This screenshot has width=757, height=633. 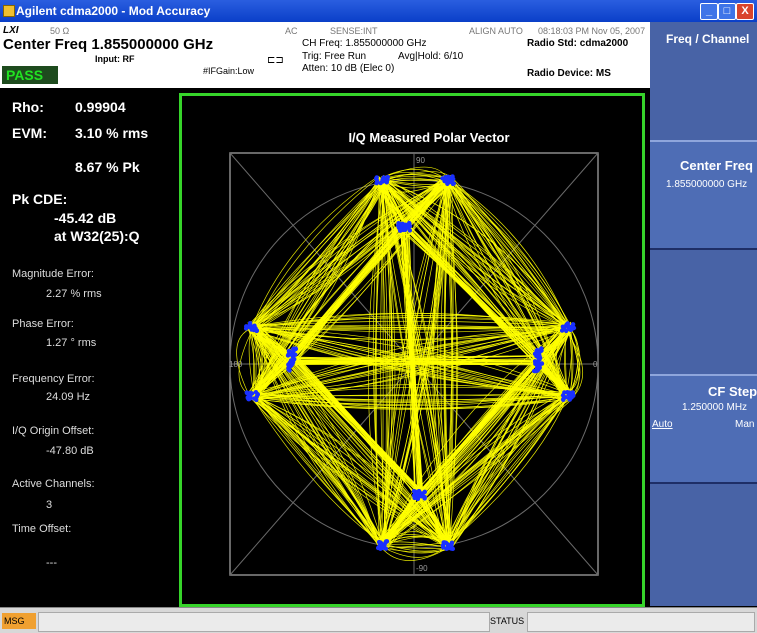 I want to click on axis-label-minus-90: -90, so click(x=422, y=568).